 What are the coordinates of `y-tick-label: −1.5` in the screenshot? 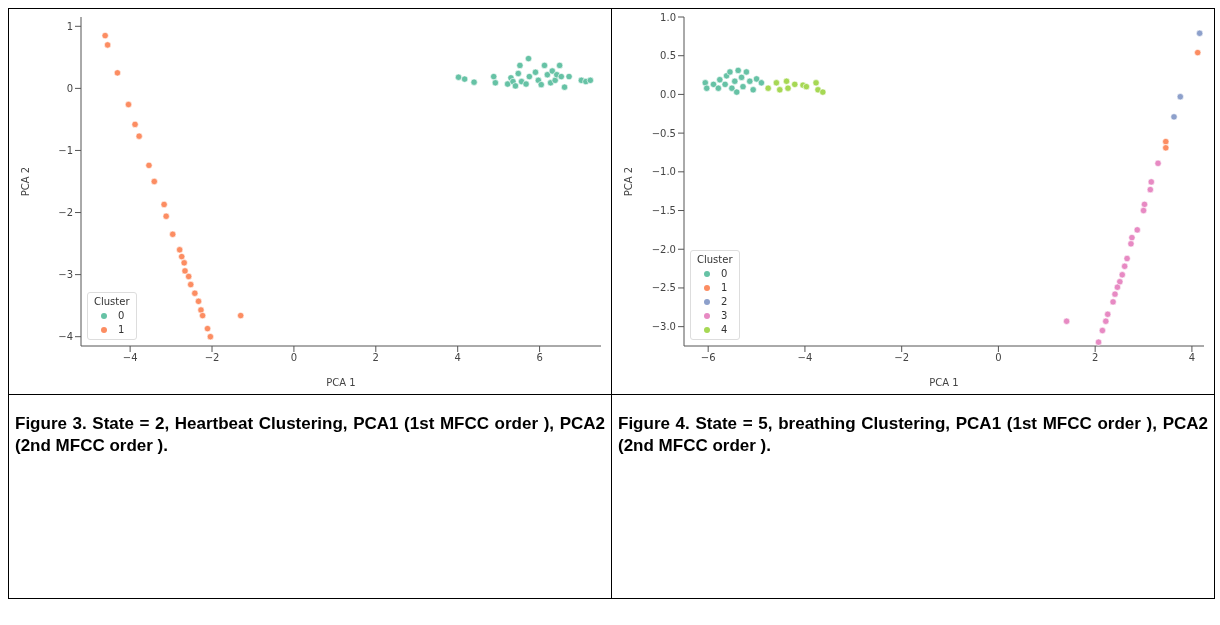 It's located at (663, 211).